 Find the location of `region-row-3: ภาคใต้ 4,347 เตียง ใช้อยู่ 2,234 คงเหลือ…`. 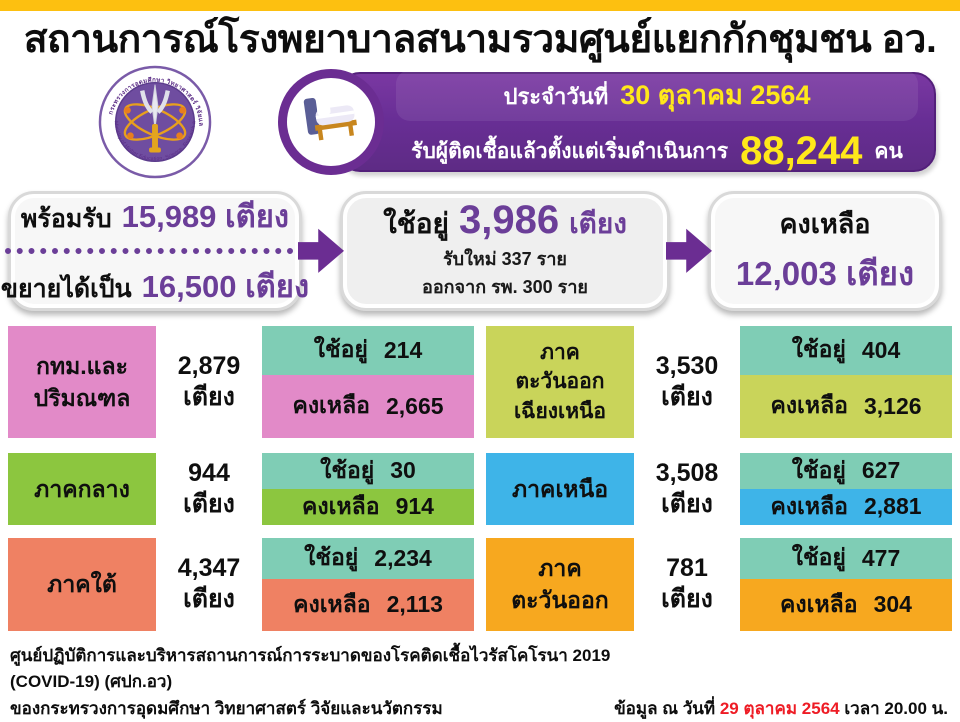

region-row-3: ภาคใต้ 4,347 เตียง ใช้อยู่ 2,234 คงเหลือ… is located at coordinates (480, 584).